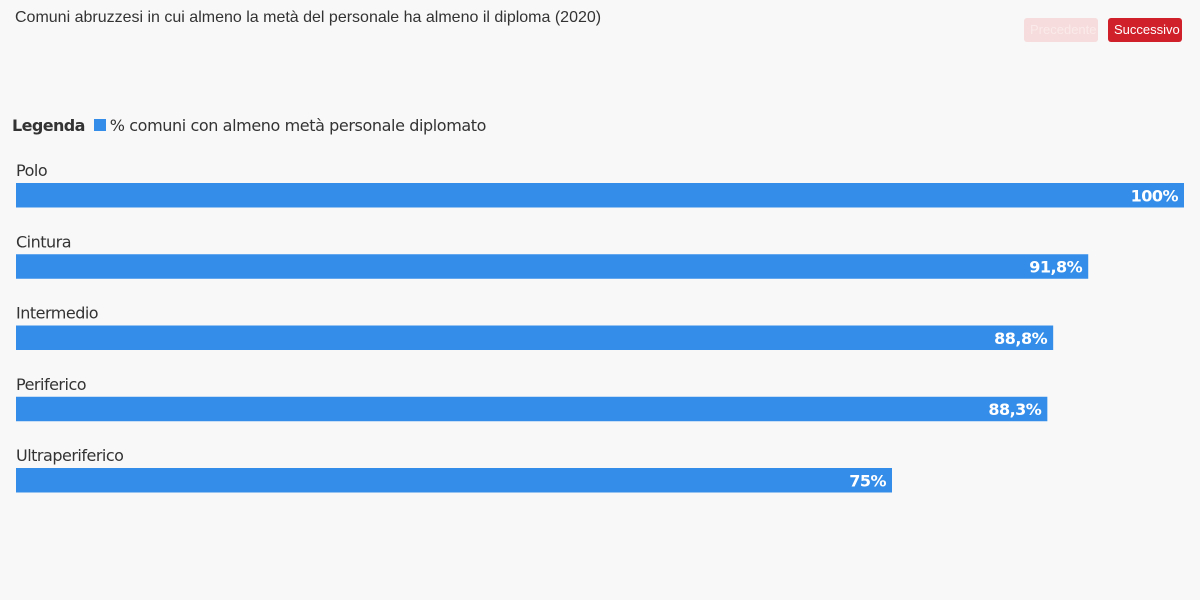 The height and width of the screenshot is (600, 1200). I want to click on category-label: Ultraperiferico, so click(69, 455).